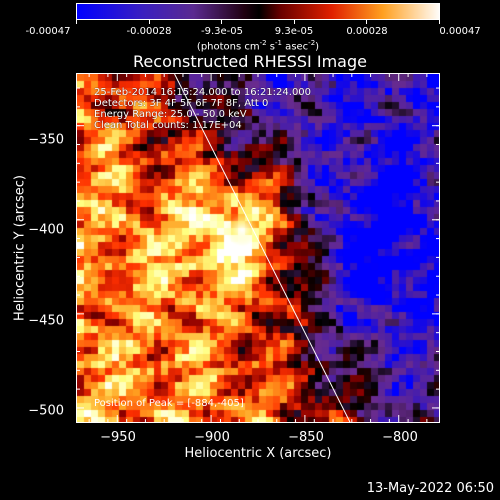  Describe the element at coordinates (48, 31) in the screenshot. I see `colorbar-tick-label: -0.00047` at that location.